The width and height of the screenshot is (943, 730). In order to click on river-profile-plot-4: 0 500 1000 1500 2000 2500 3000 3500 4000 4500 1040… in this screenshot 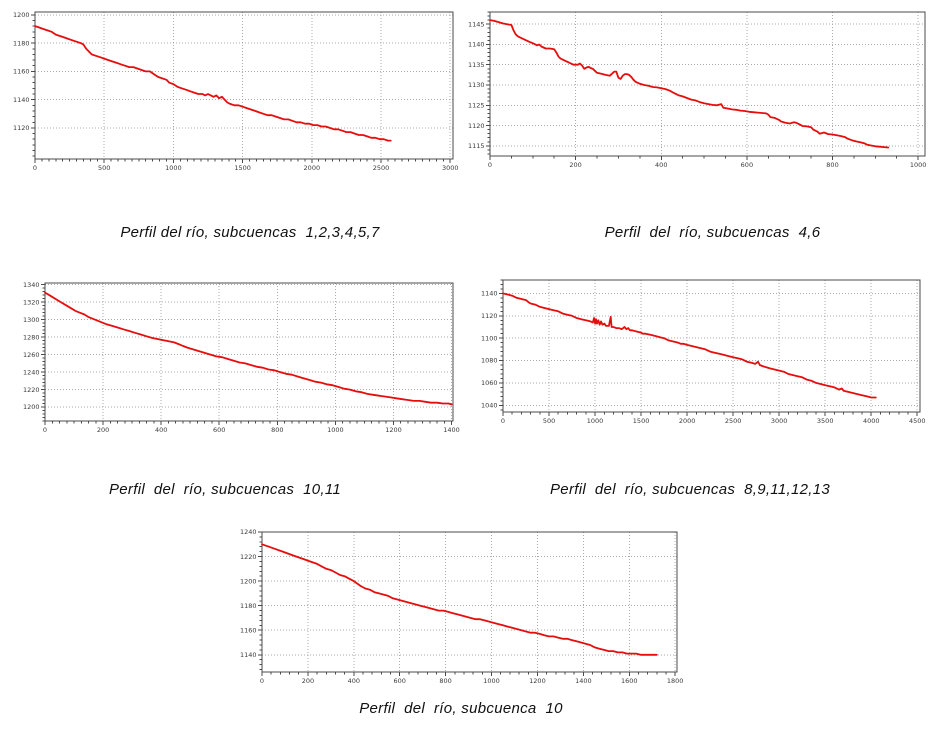, I will do `click(703, 352)`.